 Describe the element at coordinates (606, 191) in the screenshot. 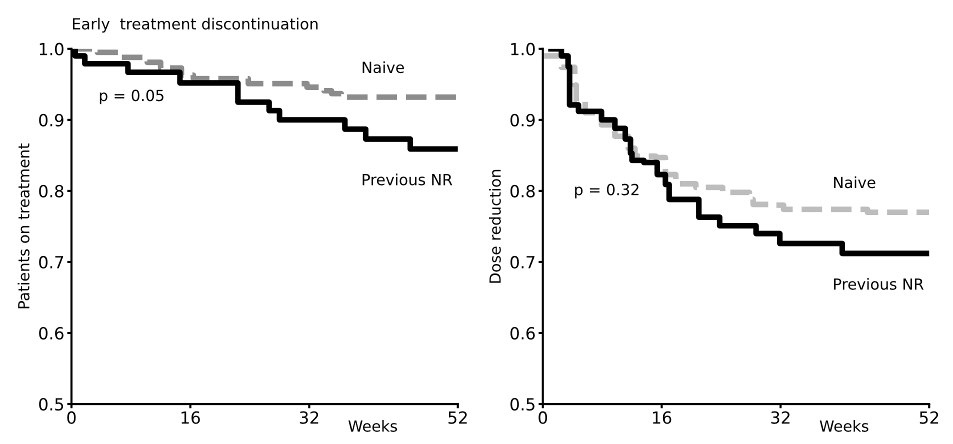

I see `annotation: p = 0.32` at that location.